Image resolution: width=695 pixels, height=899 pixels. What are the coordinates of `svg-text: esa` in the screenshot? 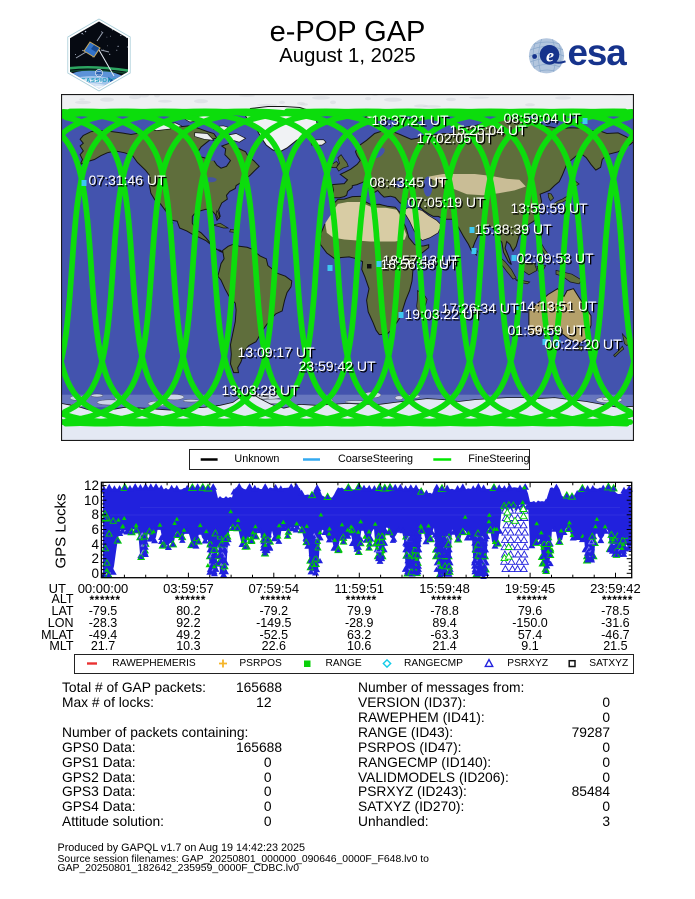 It's located at (598, 54).